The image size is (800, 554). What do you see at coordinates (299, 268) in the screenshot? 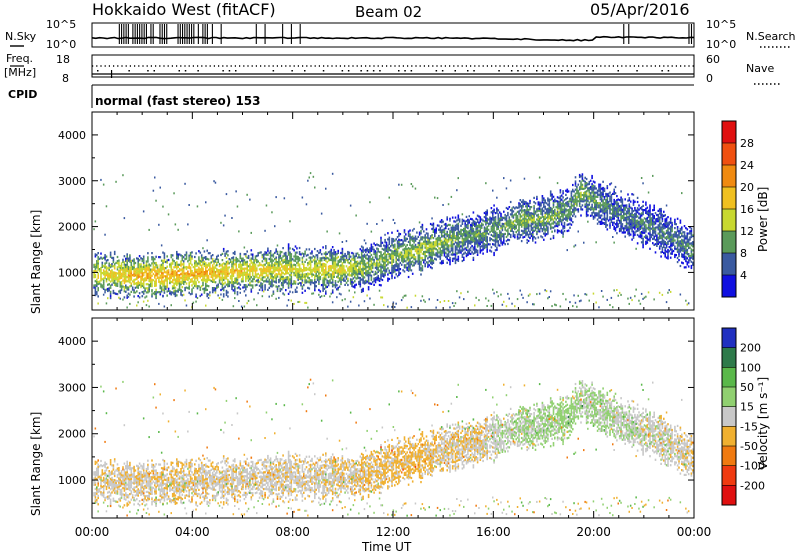
I see `power-cell-1920` at bounding box center [299, 268].